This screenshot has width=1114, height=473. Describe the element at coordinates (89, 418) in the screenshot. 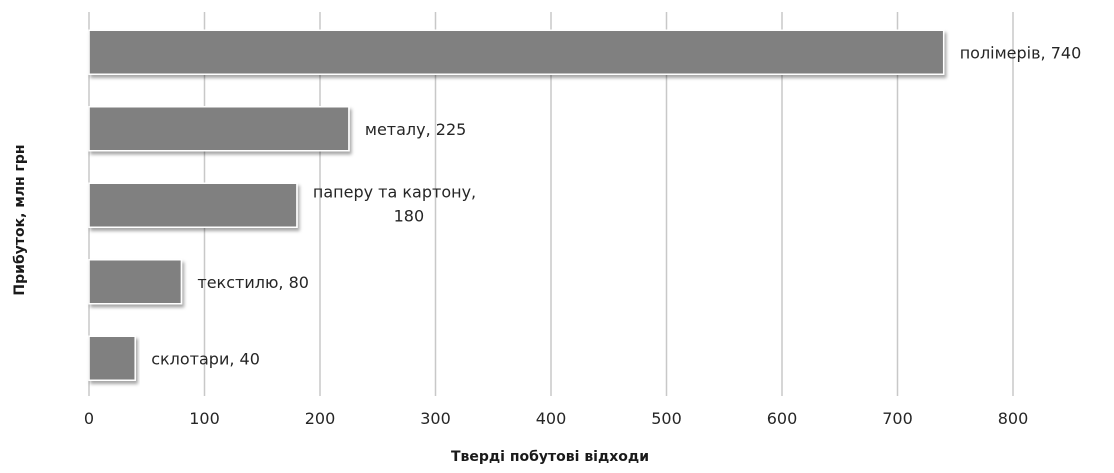

I see `x-tick-label: 0` at that location.